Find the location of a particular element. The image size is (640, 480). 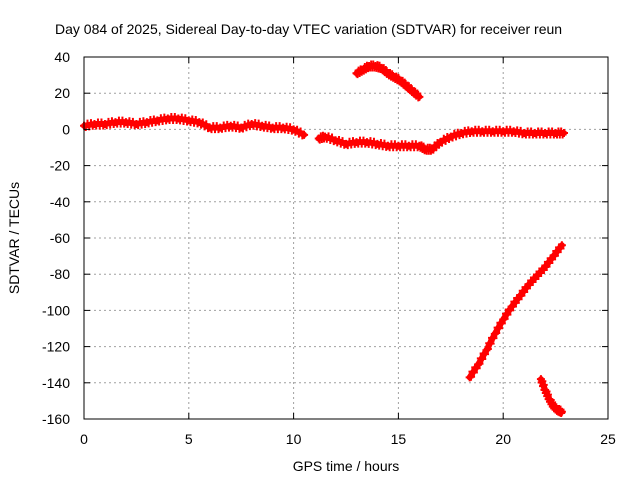

x-tick-label: 10 is located at coordinates (294, 439).